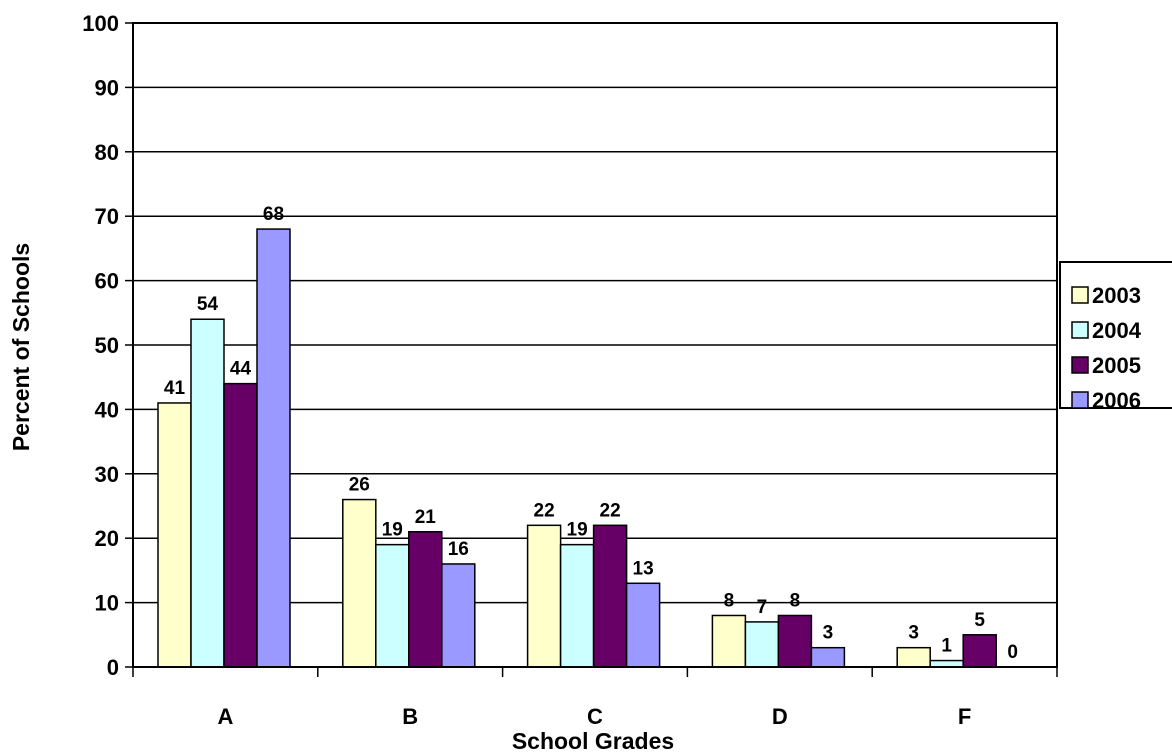 Image resolution: width=1172 pixels, height=753 pixels. Describe the element at coordinates (107, 538) in the screenshot. I see `y-tick-label: 20` at that location.